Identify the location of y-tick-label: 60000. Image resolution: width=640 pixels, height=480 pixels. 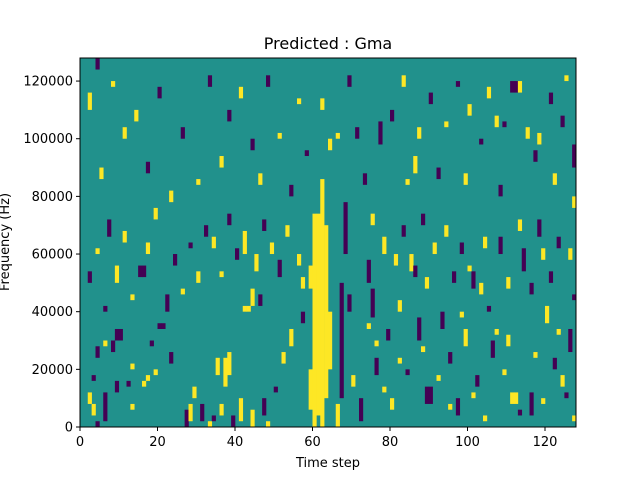
(52, 255).